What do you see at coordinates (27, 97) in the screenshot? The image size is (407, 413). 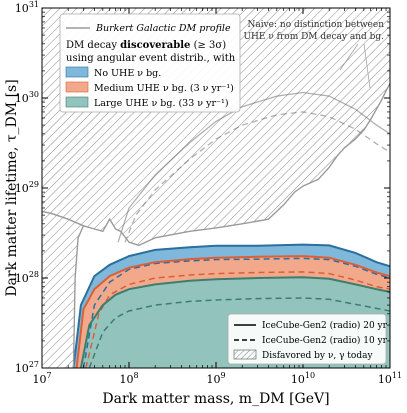 I see `y-tick-label: 1030` at bounding box center [27, 97].